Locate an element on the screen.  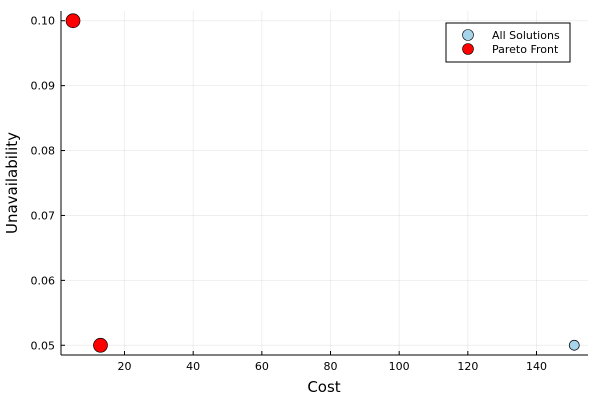
legend-label-all-solutions: All Solutions is located at coordinates (526, 35).